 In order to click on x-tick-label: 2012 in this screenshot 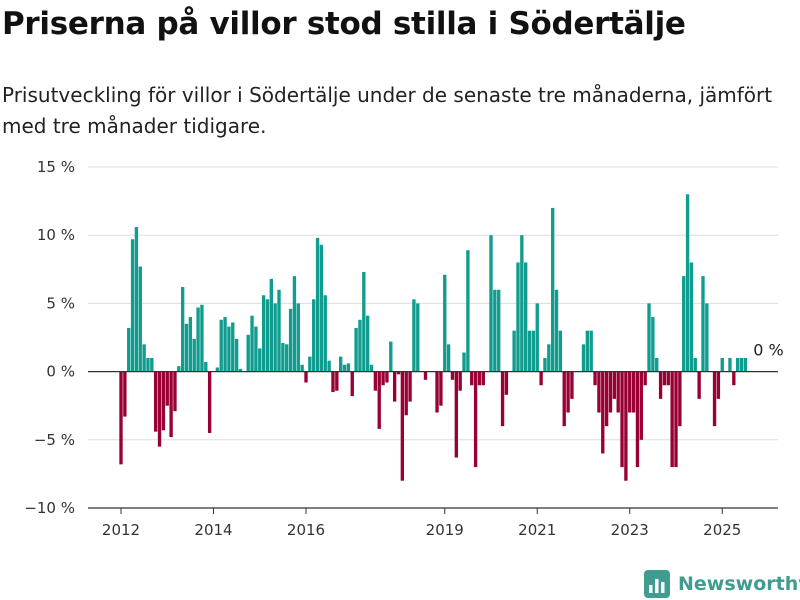, I will do `click(121, 530)`.